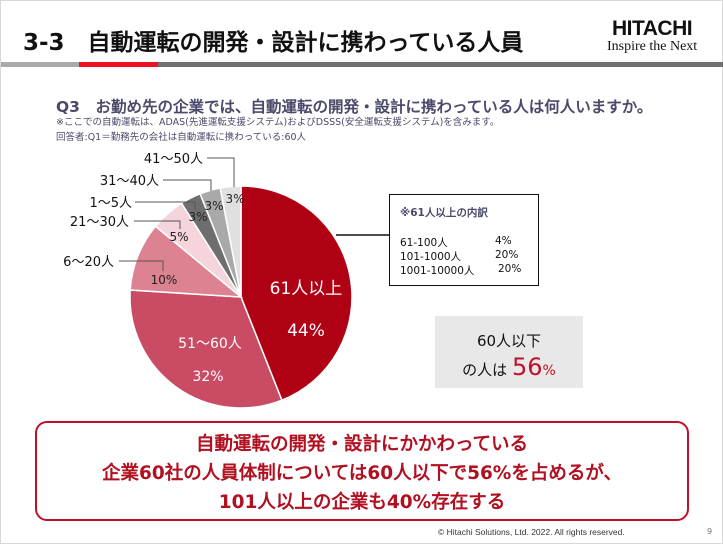 The width and height of the screenshot is (723, 545). What do you see at coordinates (181, 137) in the screenshot?
I see `respondent-note: 回答者:Q1＝勤務先の会社は自動運転に携わっている:60人` at bounding box center [181, 137].